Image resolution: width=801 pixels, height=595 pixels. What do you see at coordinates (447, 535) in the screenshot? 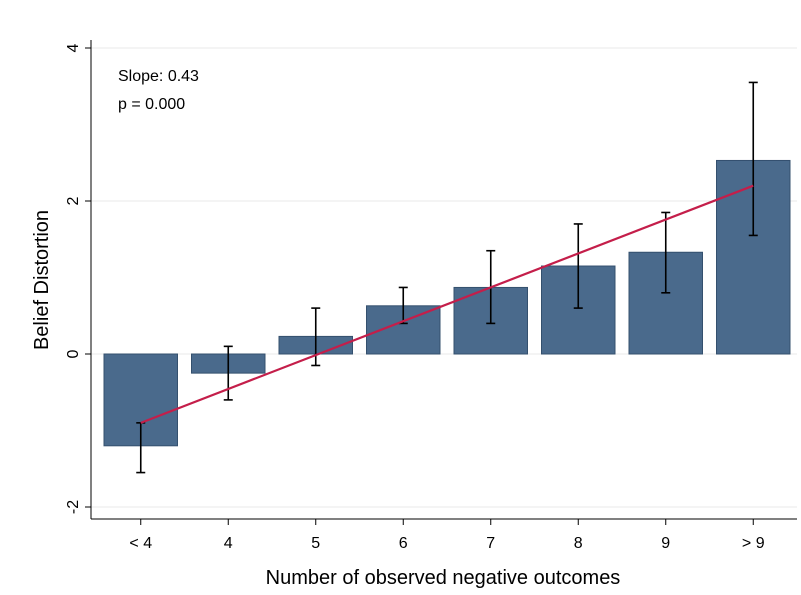
I see `x-ticks: < 4 4 5 6 7 8 9 > 9` at bounding box center [447, 535].